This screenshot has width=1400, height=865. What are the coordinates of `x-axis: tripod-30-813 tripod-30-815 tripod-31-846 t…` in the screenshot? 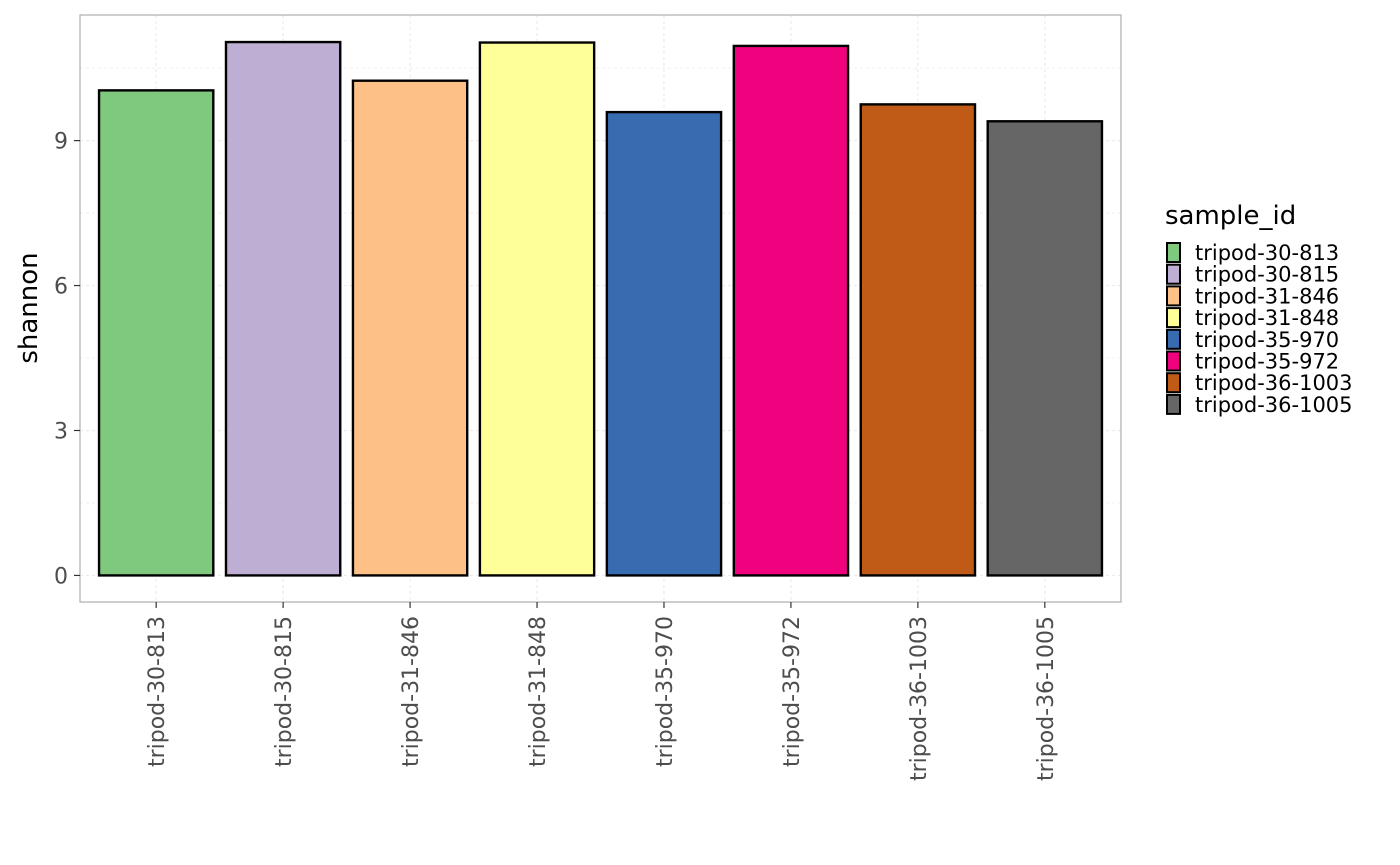 It's located at (602, 691).